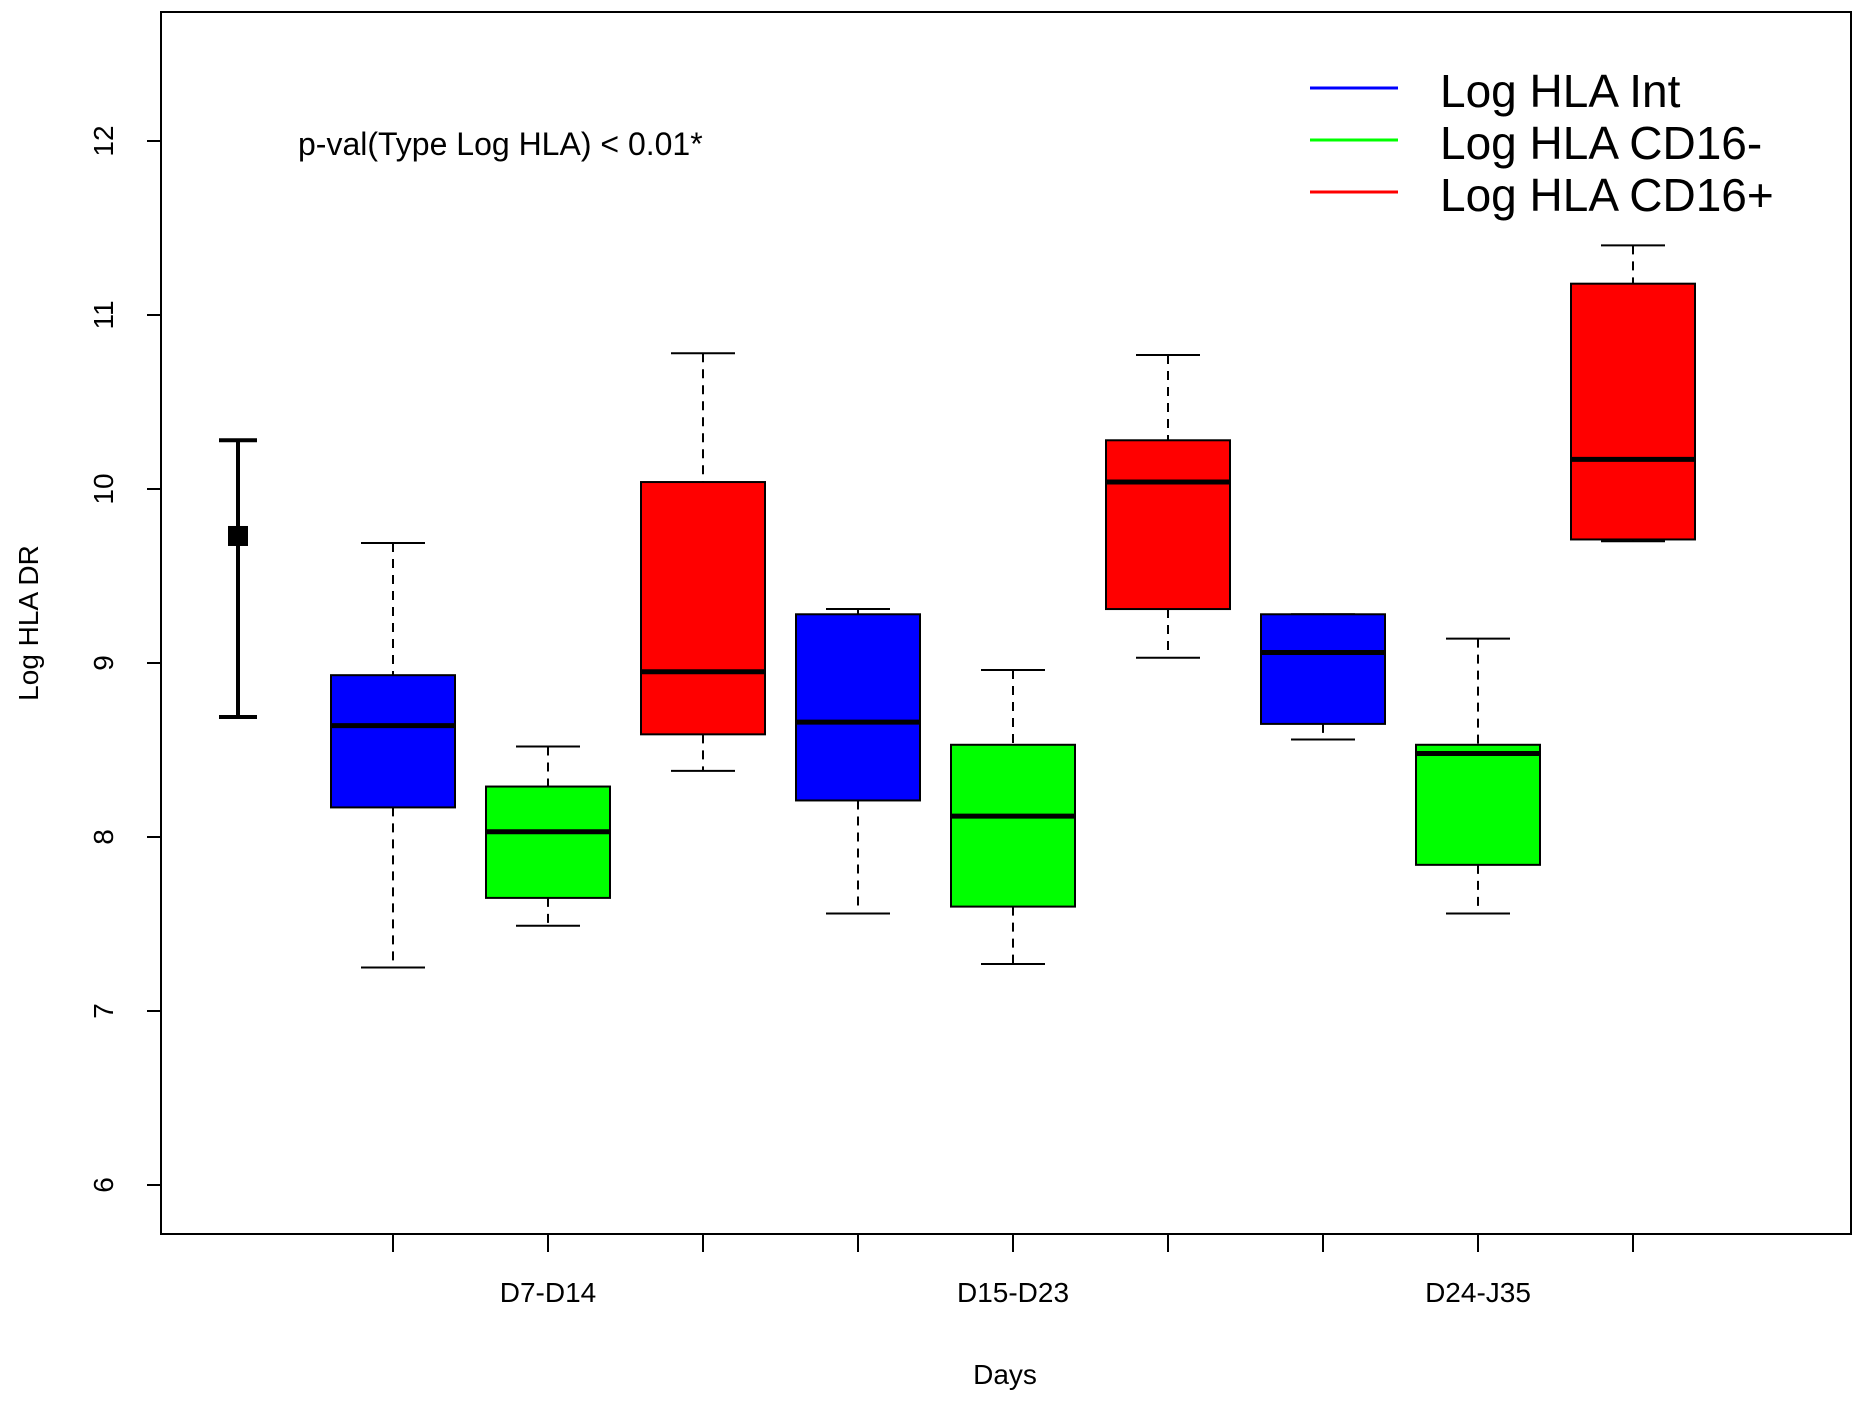 The image size is (1860, 1416). What do you see at coordinates (1601, 143) in the screenshot?
I see `legend-label-cd16-neg: Log HLA CD16-` at bounding box center [1601, 143].